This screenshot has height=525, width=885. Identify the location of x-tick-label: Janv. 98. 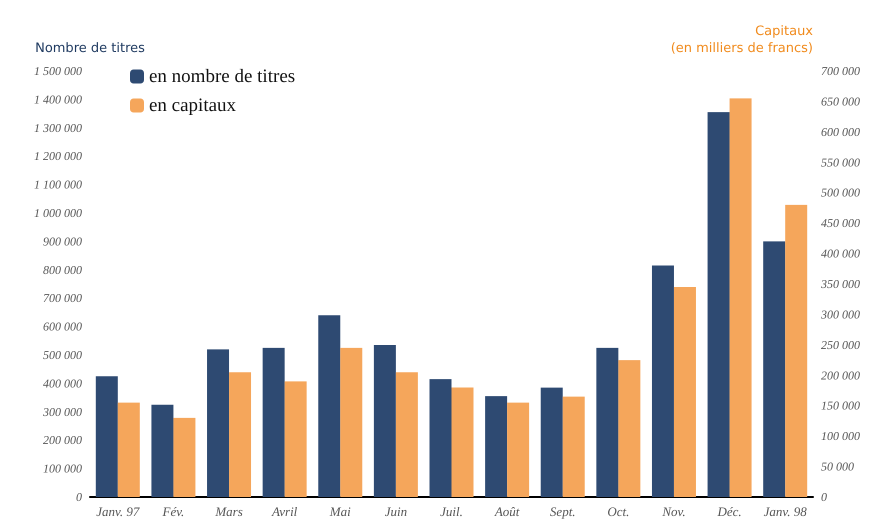
(786, 511).